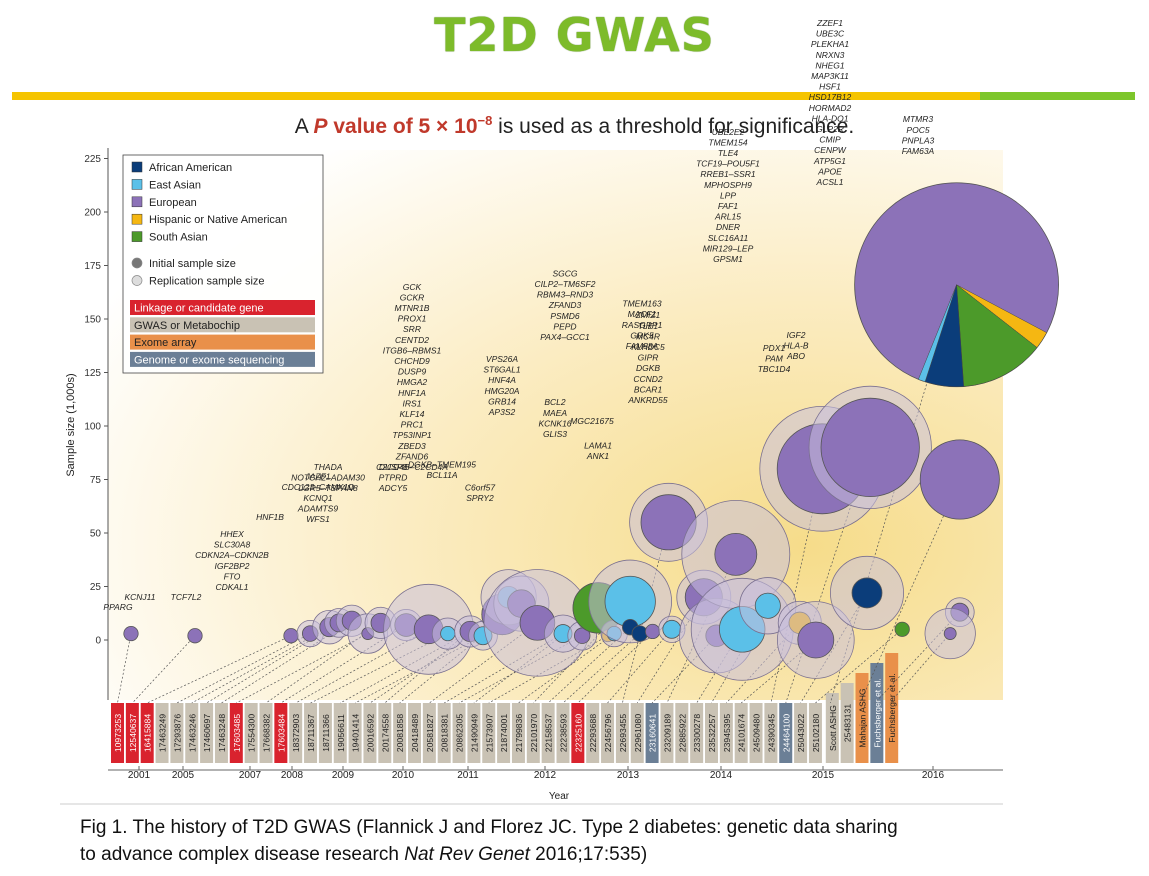 Image resolution: width=1149 pixels, height=876 pixels. I want to click on gene-label: SGCG, so click(564, 273).